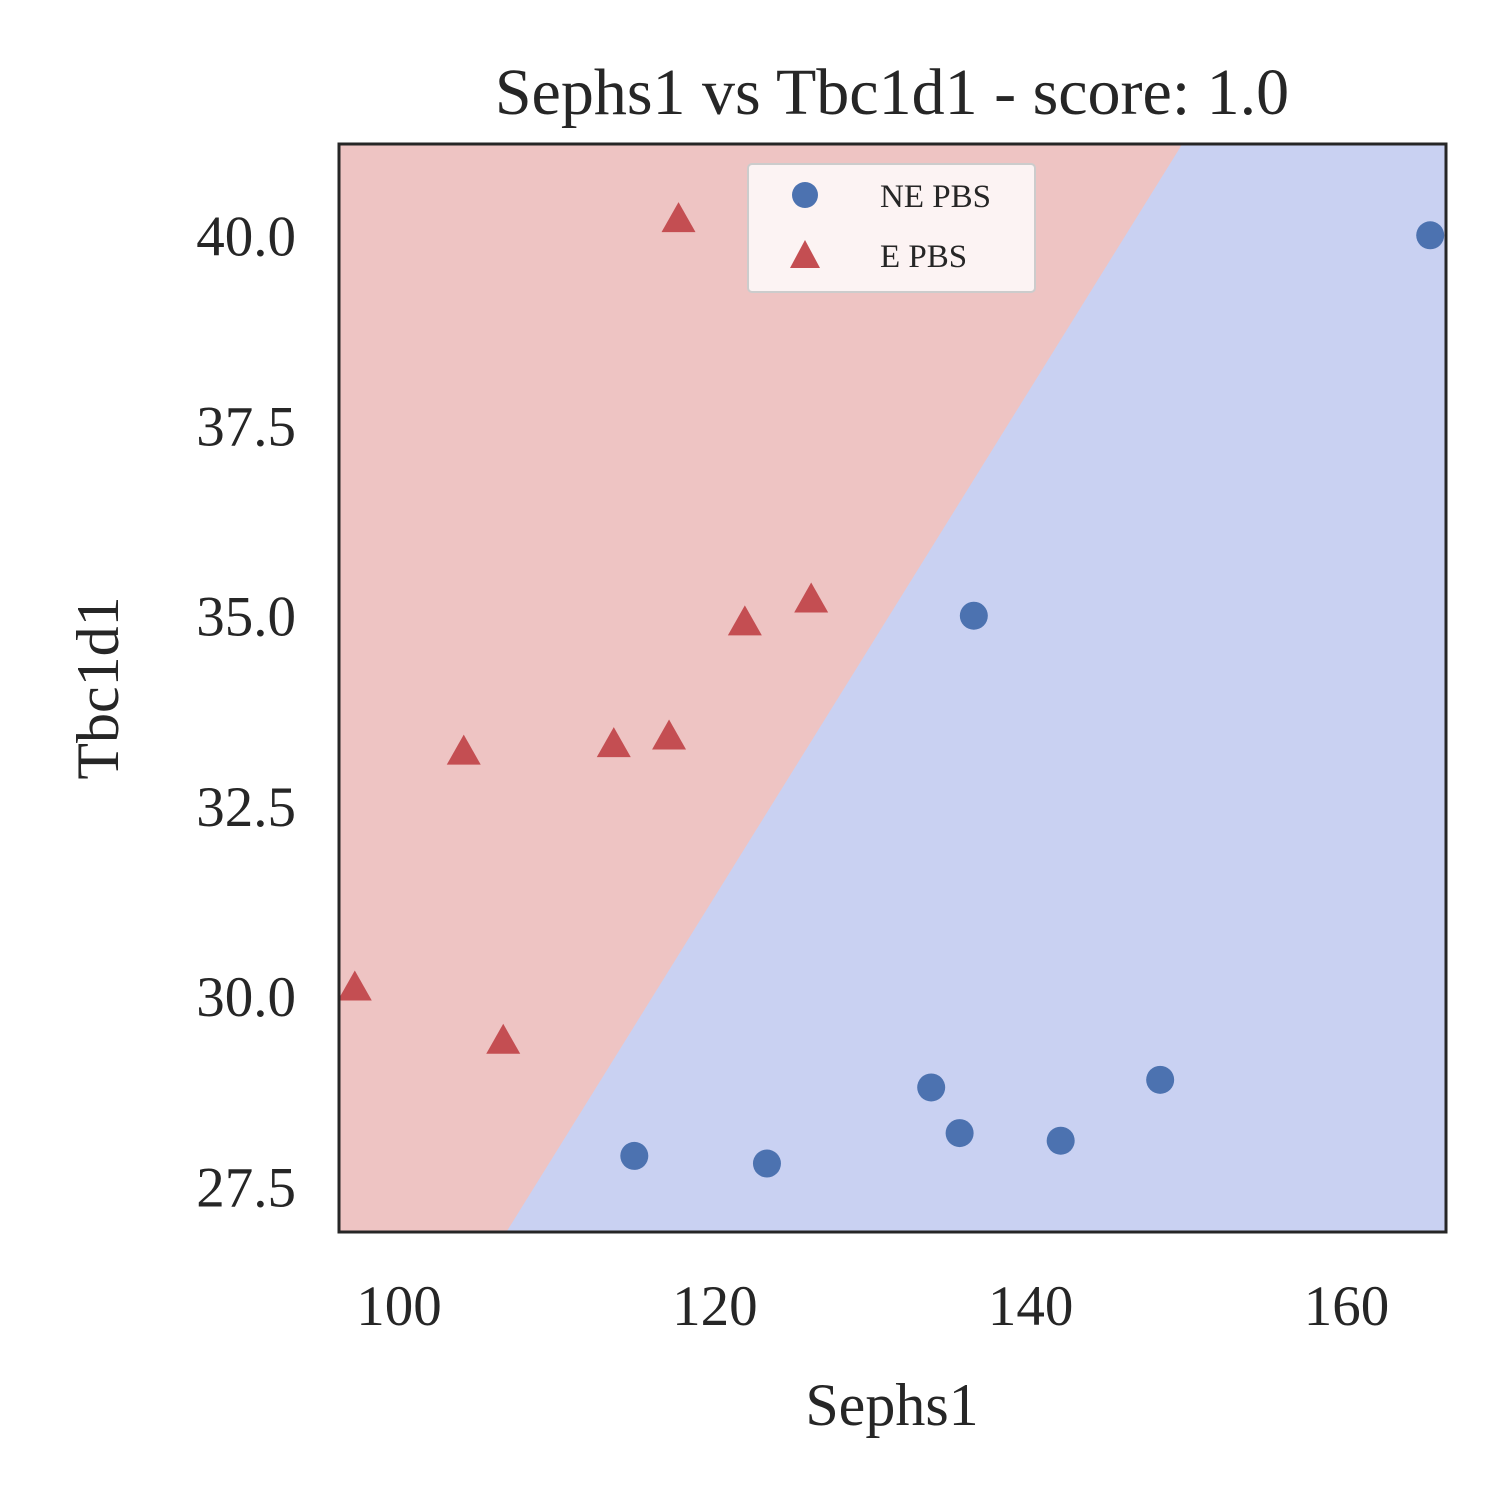 The width and height of the screenshot is (1500, 1505). What do you see at coordinates (246, 807) in the screenshot?
I see `y-tick-label: 32.5` at bounding box center [246, 807].